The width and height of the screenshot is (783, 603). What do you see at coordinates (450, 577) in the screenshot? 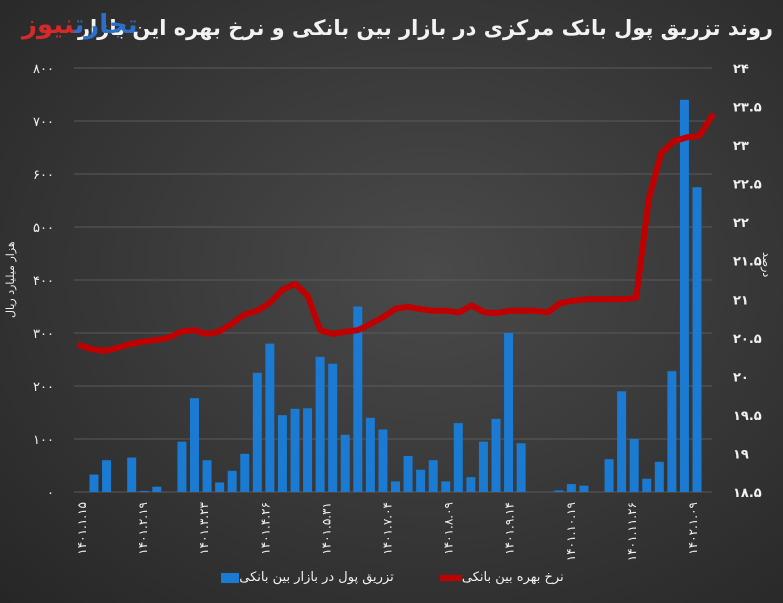
I see `legend-line-swatch-icon` at bounding box center [450, 577].